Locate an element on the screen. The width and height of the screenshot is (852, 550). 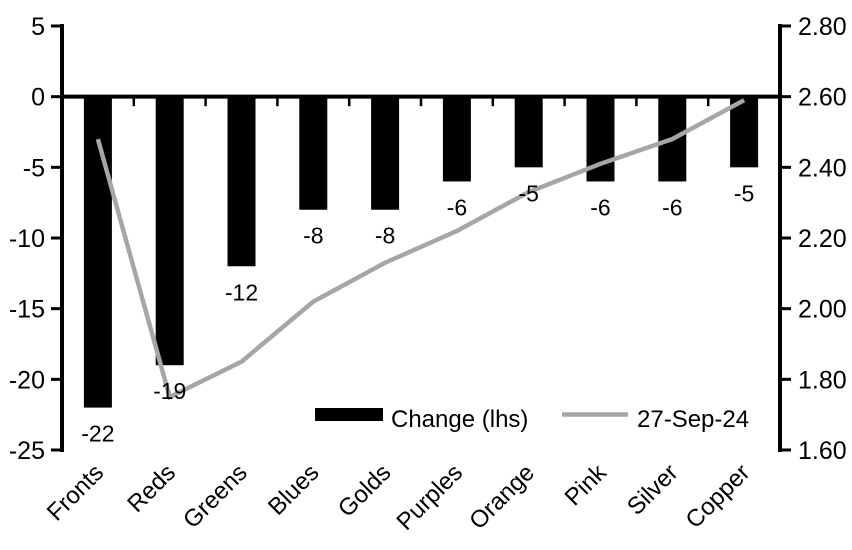
right-axis: 2.80 2.60 2.40 2.20 2.00 1.80 1.60 is located at coordinates (812, 239).